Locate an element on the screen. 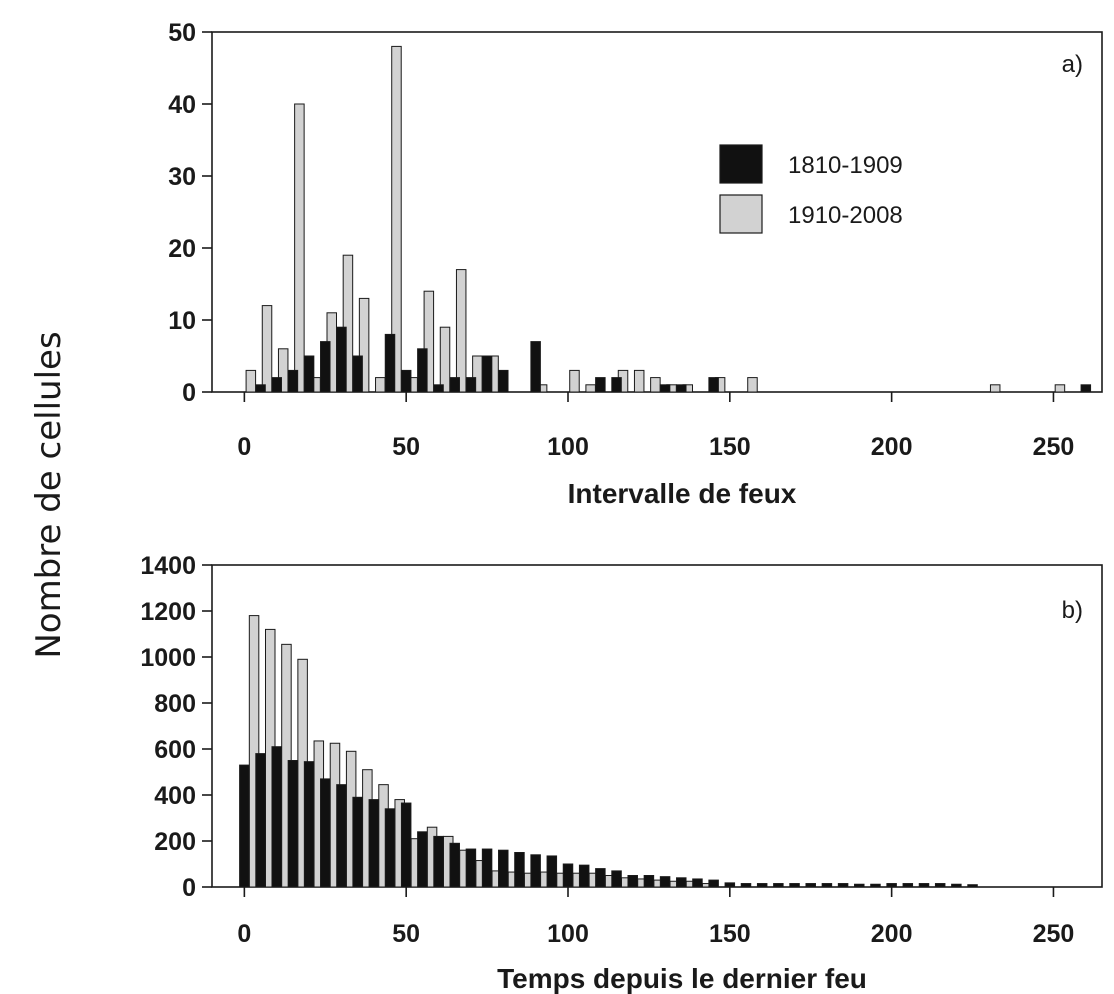 This screenshot has width=1114, height=994. y-tick-label: 1200 is located at coordinates (168, 612).